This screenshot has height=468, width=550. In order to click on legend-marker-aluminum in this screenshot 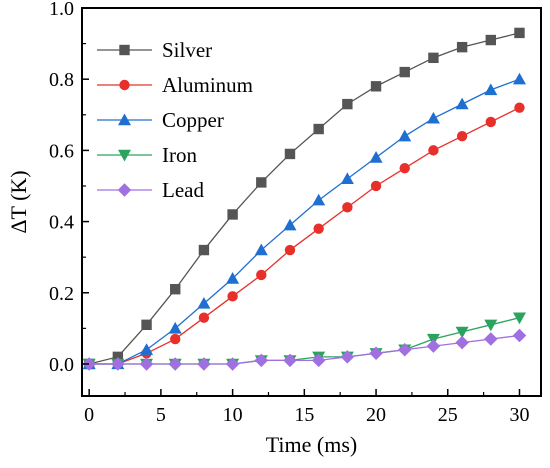, I will do `click(124, 85)`.